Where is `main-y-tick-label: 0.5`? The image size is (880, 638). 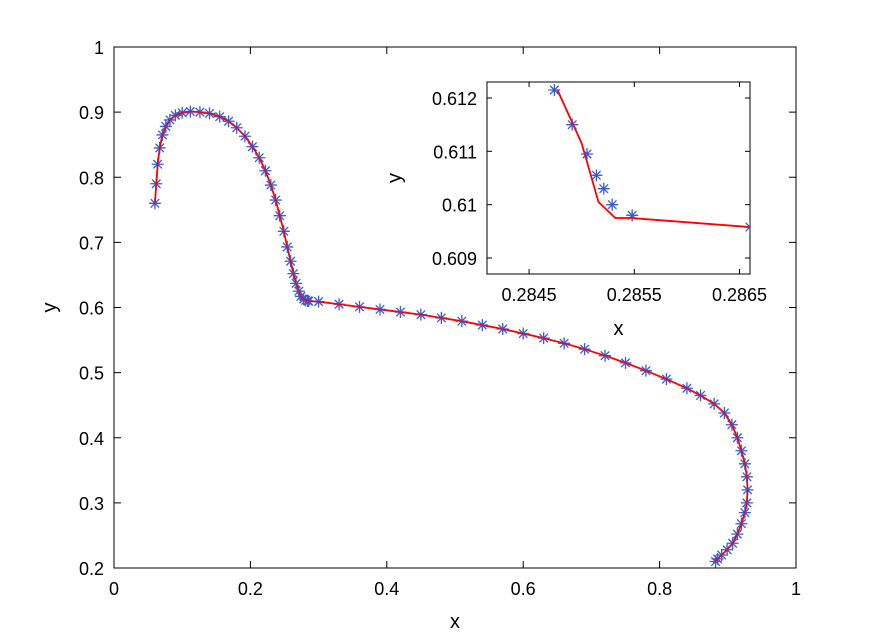 main-y-tick-label: 0.5 is located at coordinates (91, 374).